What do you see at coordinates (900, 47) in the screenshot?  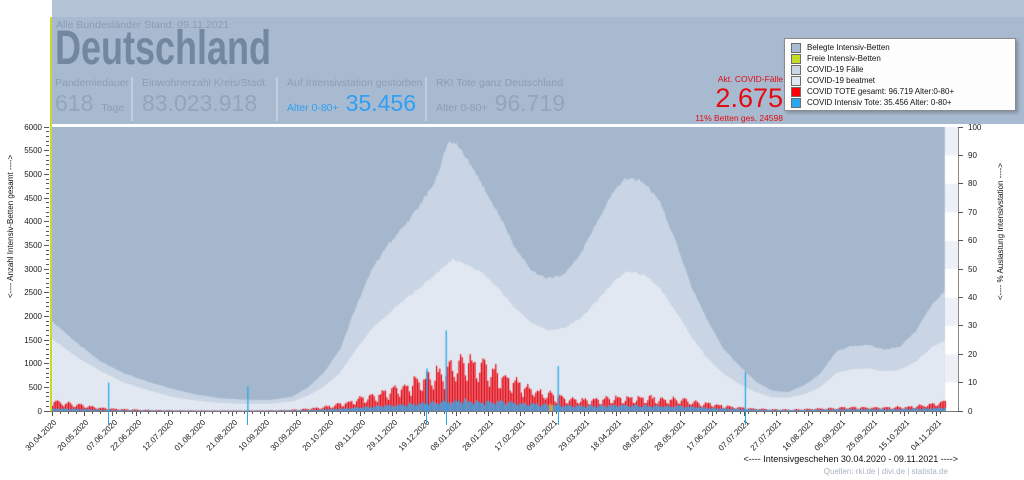 I see `legend-item-0: Belegte Intensiv-Betten` at bounding box center [900, 47].